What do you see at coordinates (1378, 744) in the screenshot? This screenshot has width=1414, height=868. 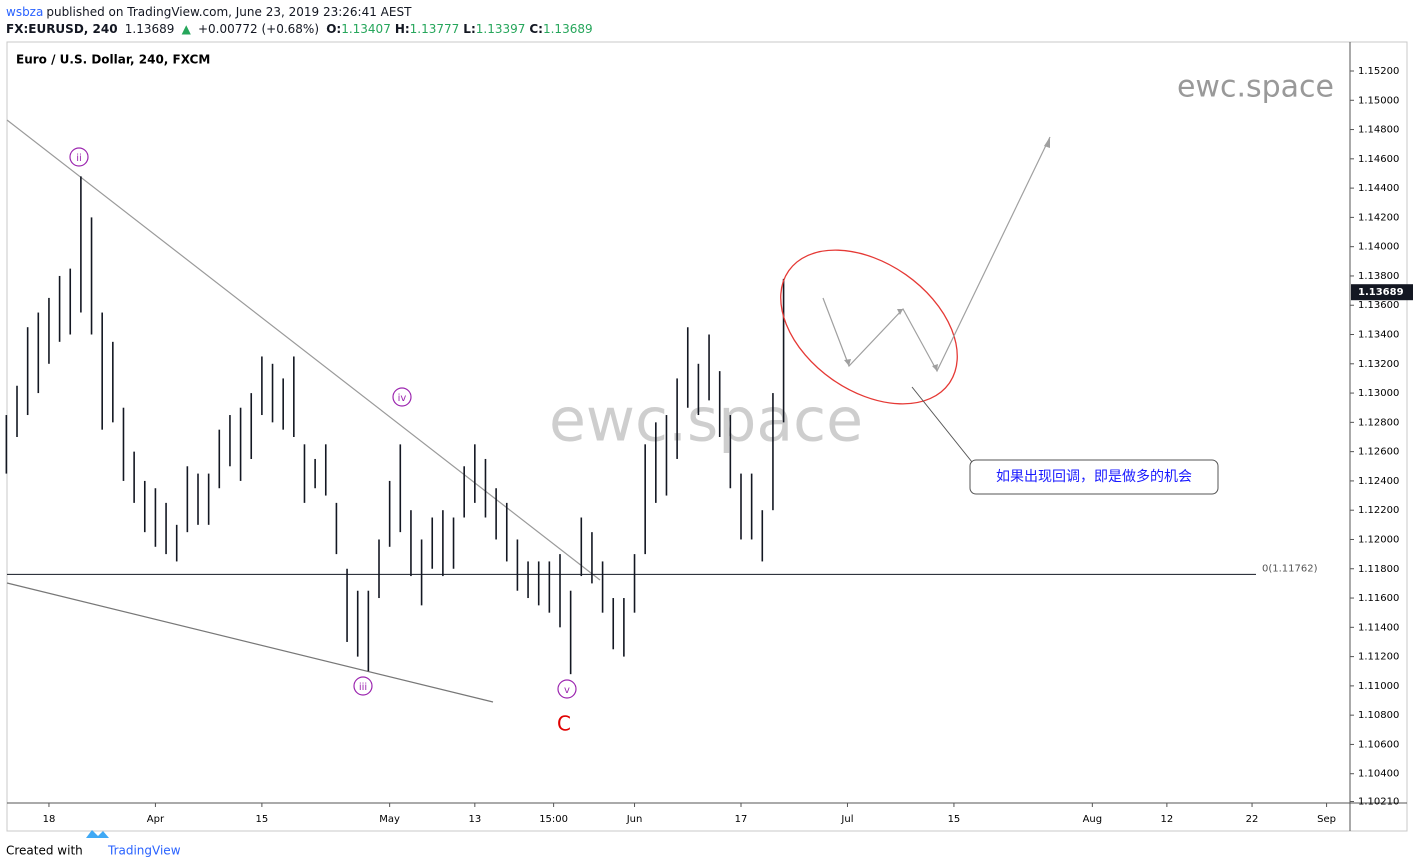 I see `y-tick-label: 1.10600` at bounding box center [1378, 744].